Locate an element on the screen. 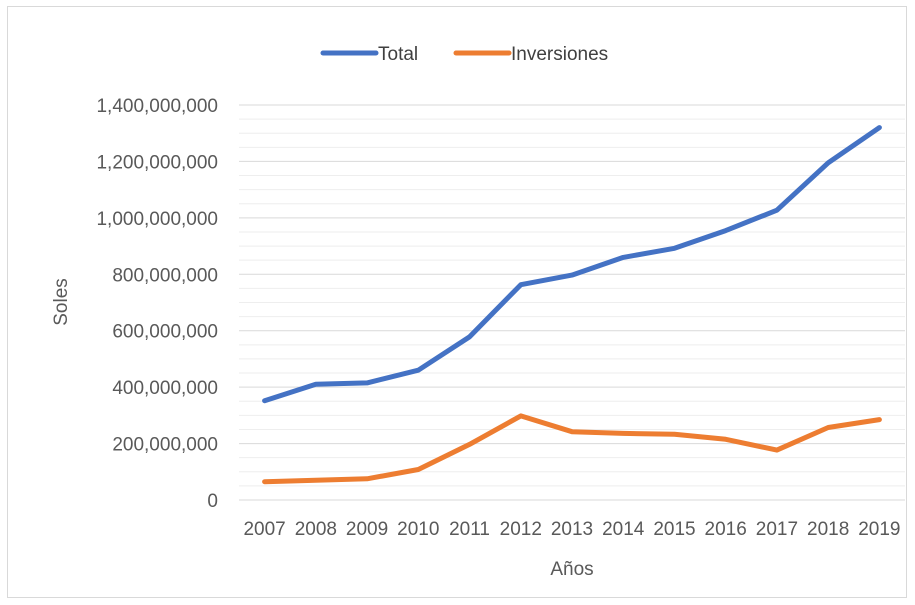 The width and height of the screenshot is (915, 605). y-tick-label: 1,400,000,000 is located at coordinates (157, 106).